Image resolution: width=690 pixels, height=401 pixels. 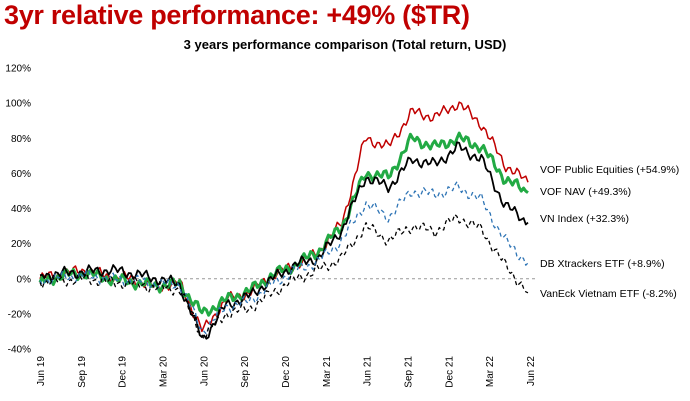 I want to click on y-tick-label: -40%, so click(x=19, y=350).